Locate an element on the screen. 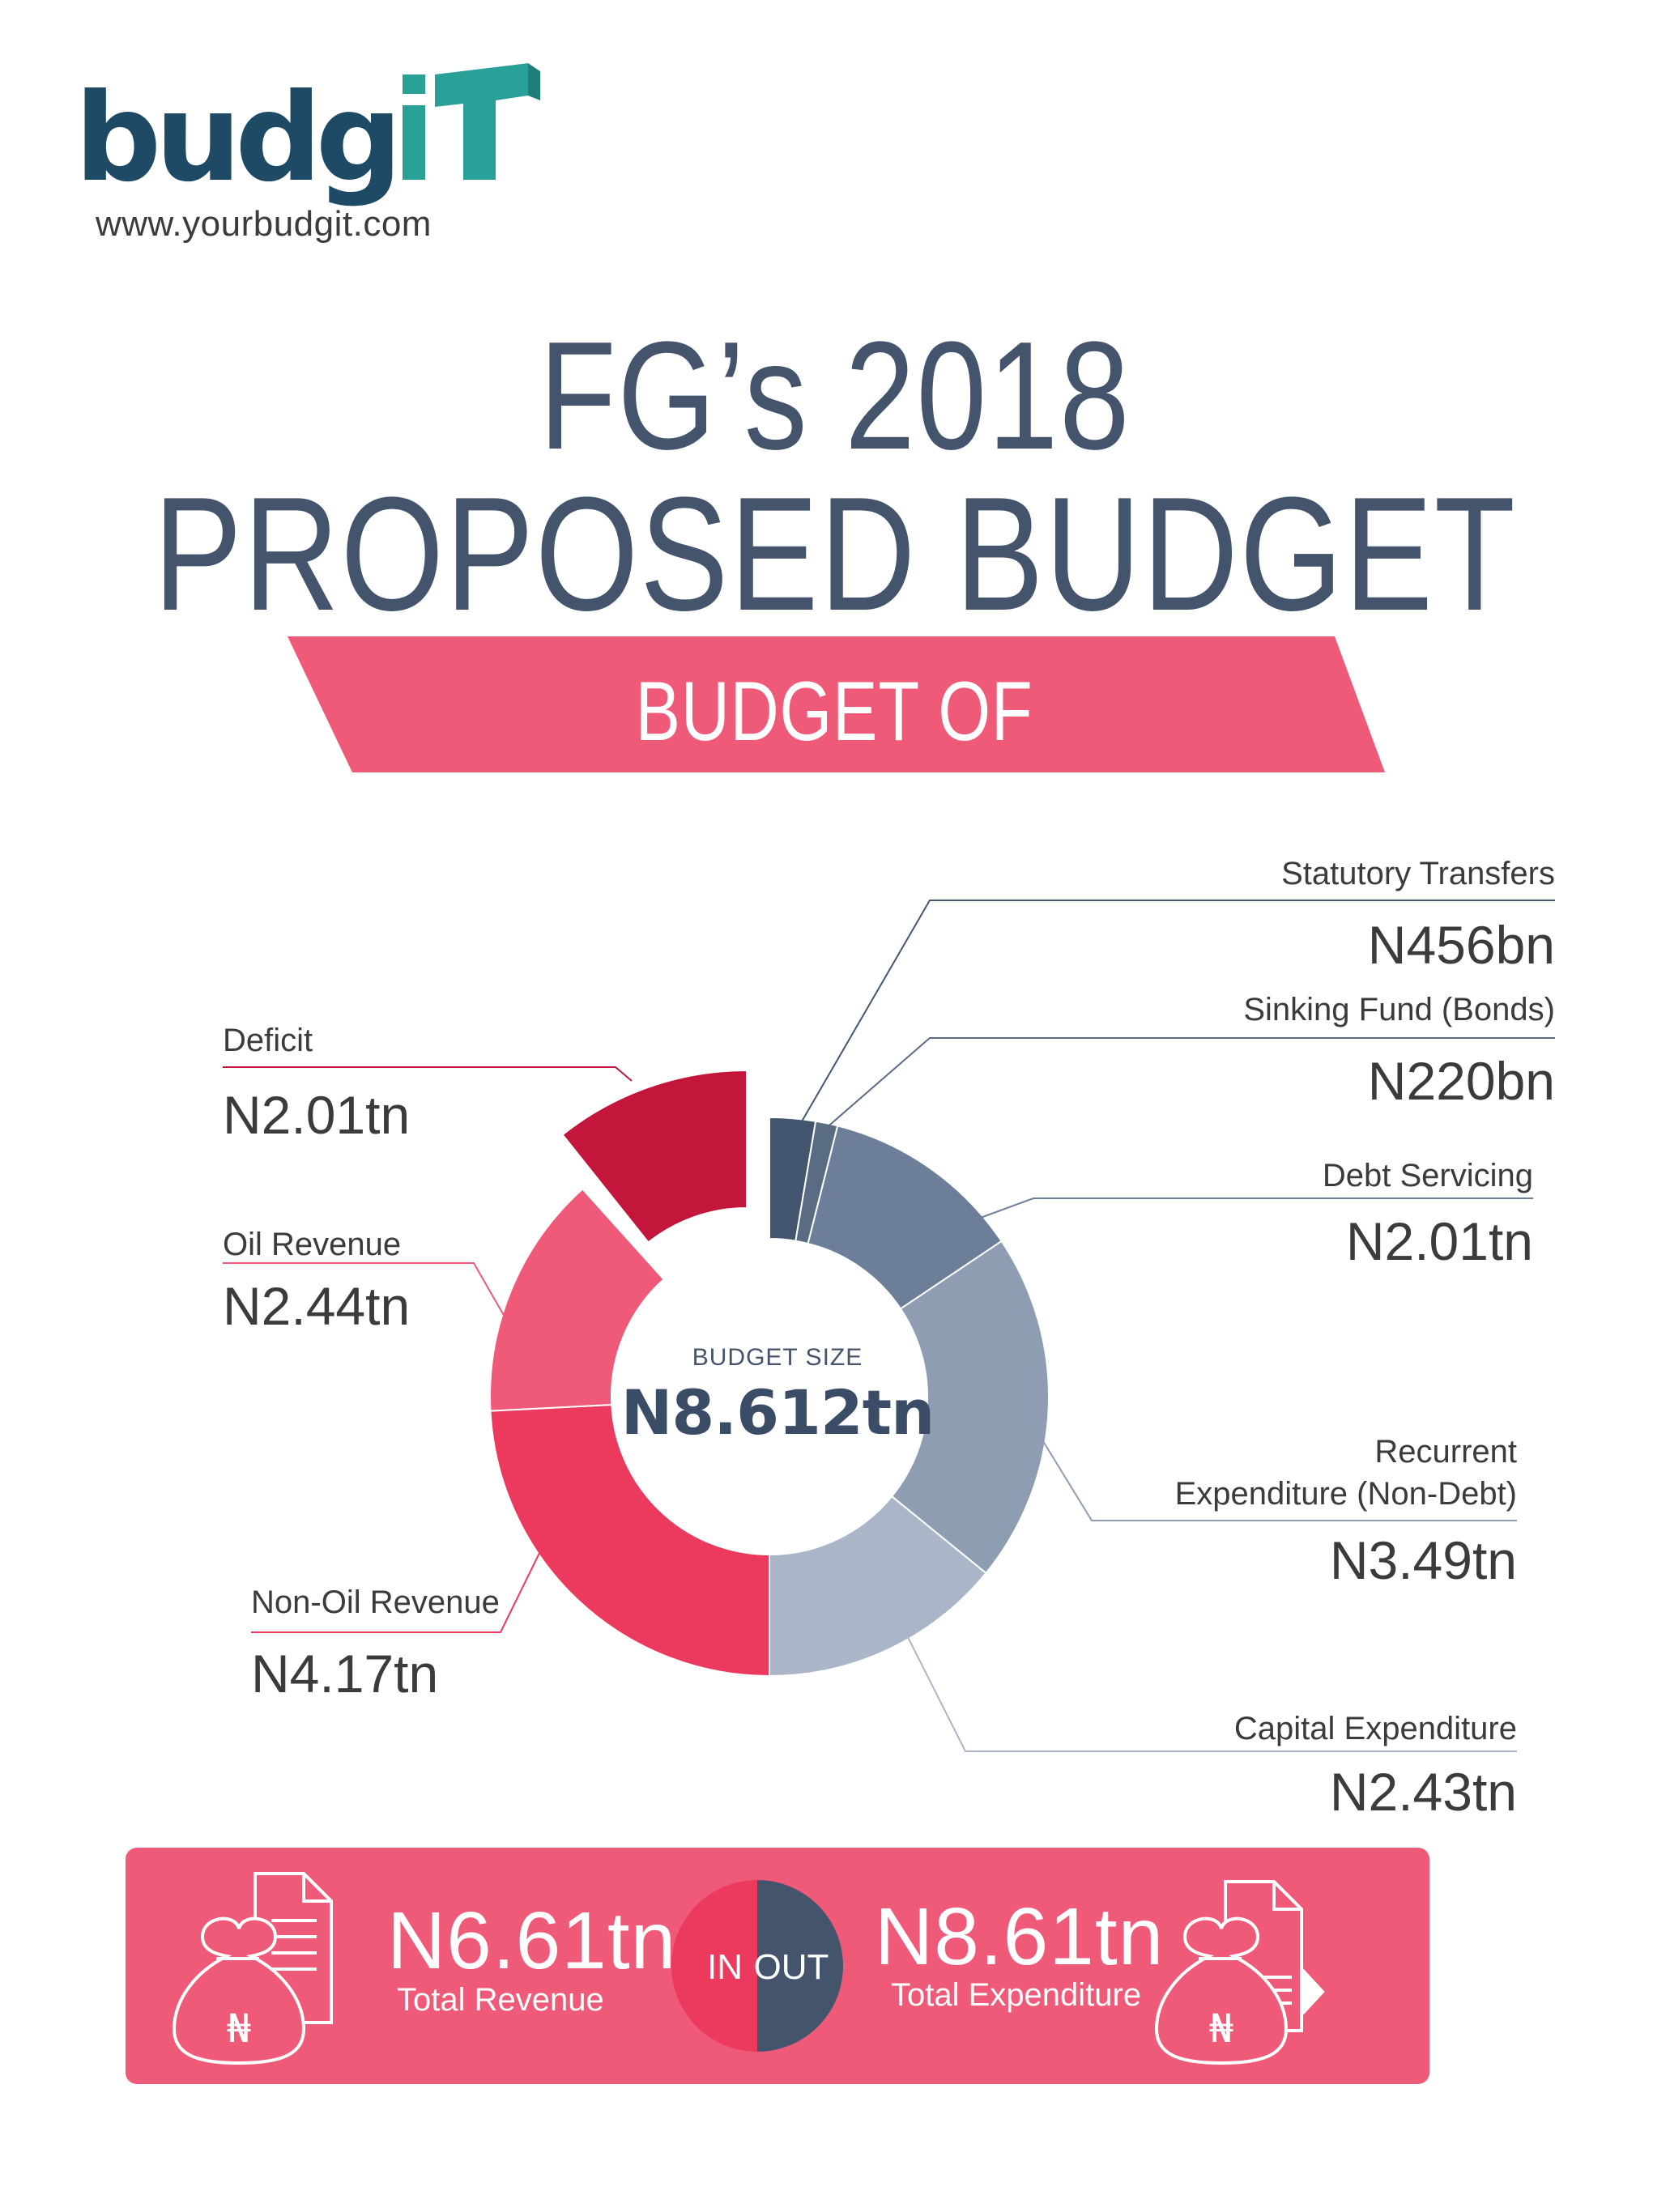 The height and width of the screenshot is (2212, 1670). slice-non-oil-revenue is located at coordinates (629, 1540).